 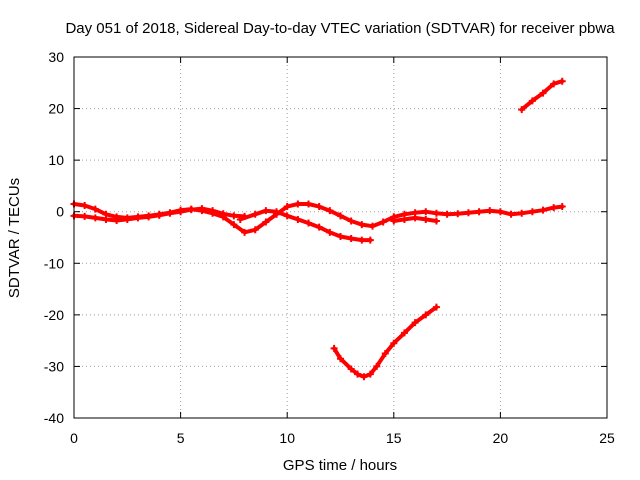 What do you see at coordinates (501, 438) in the screenshot?
I see `x-tick-label: 20` at bounding box center [501, 438].